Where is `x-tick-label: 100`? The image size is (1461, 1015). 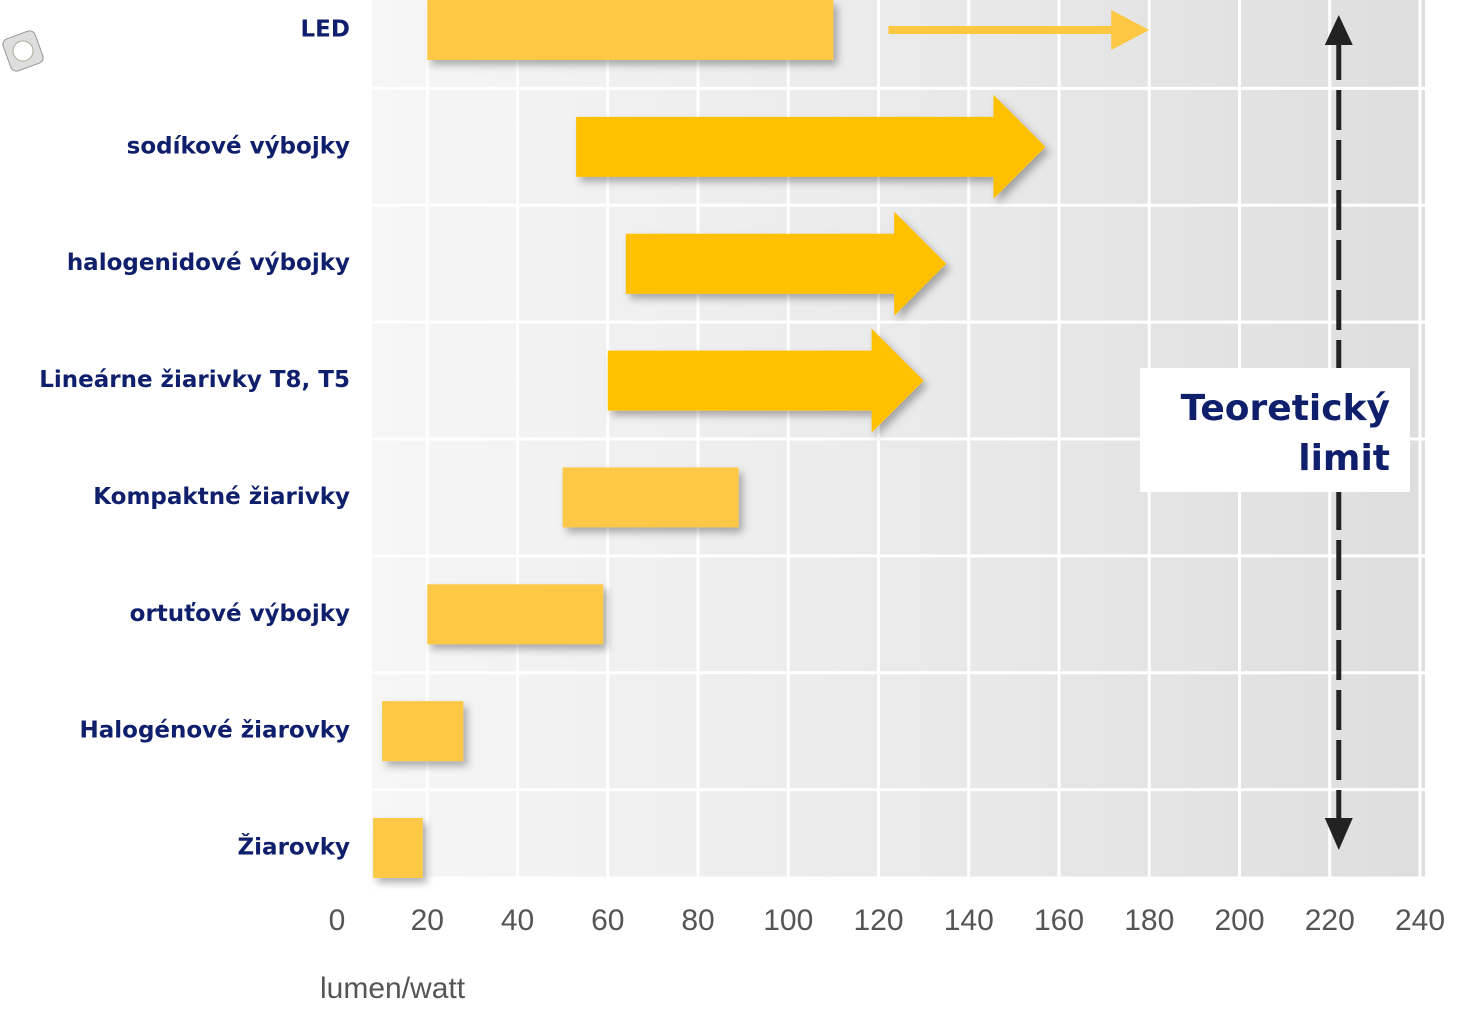
x-tick-label: 100 is located at coordinates (788, 920).